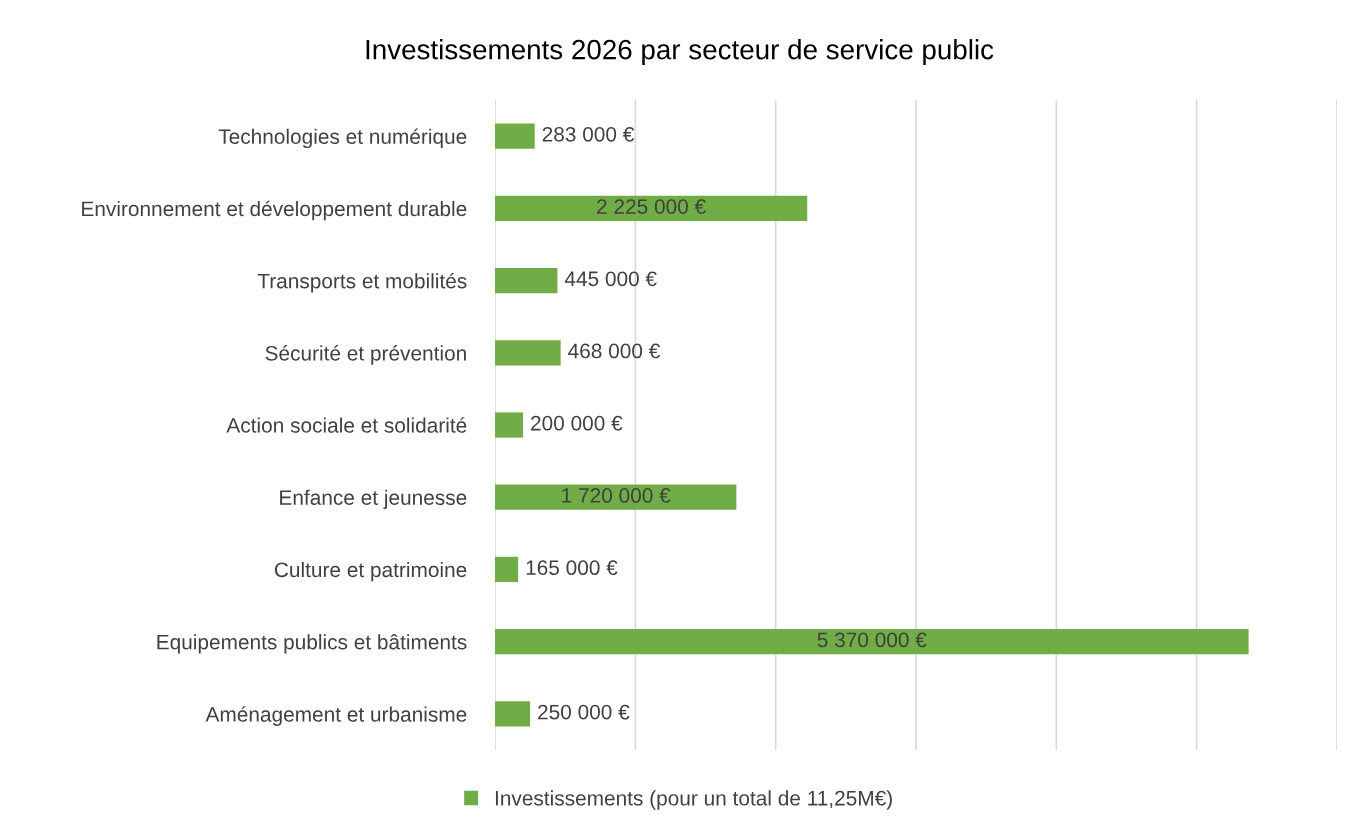 Image resolution: width=1358 pixels, height=827 pixels. I want to click on chart-title: Investissements 2026 par secteur de service public, so click(680, 52).